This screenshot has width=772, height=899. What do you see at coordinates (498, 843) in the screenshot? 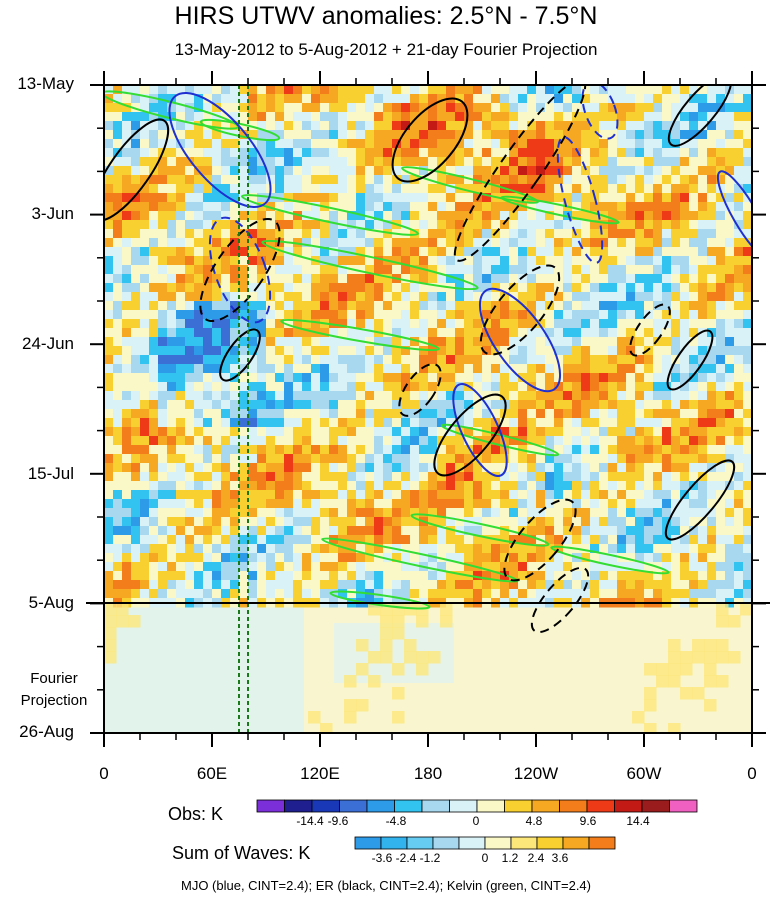
I see `waves-colorbar-swatch` at bounding box center [498, 843].